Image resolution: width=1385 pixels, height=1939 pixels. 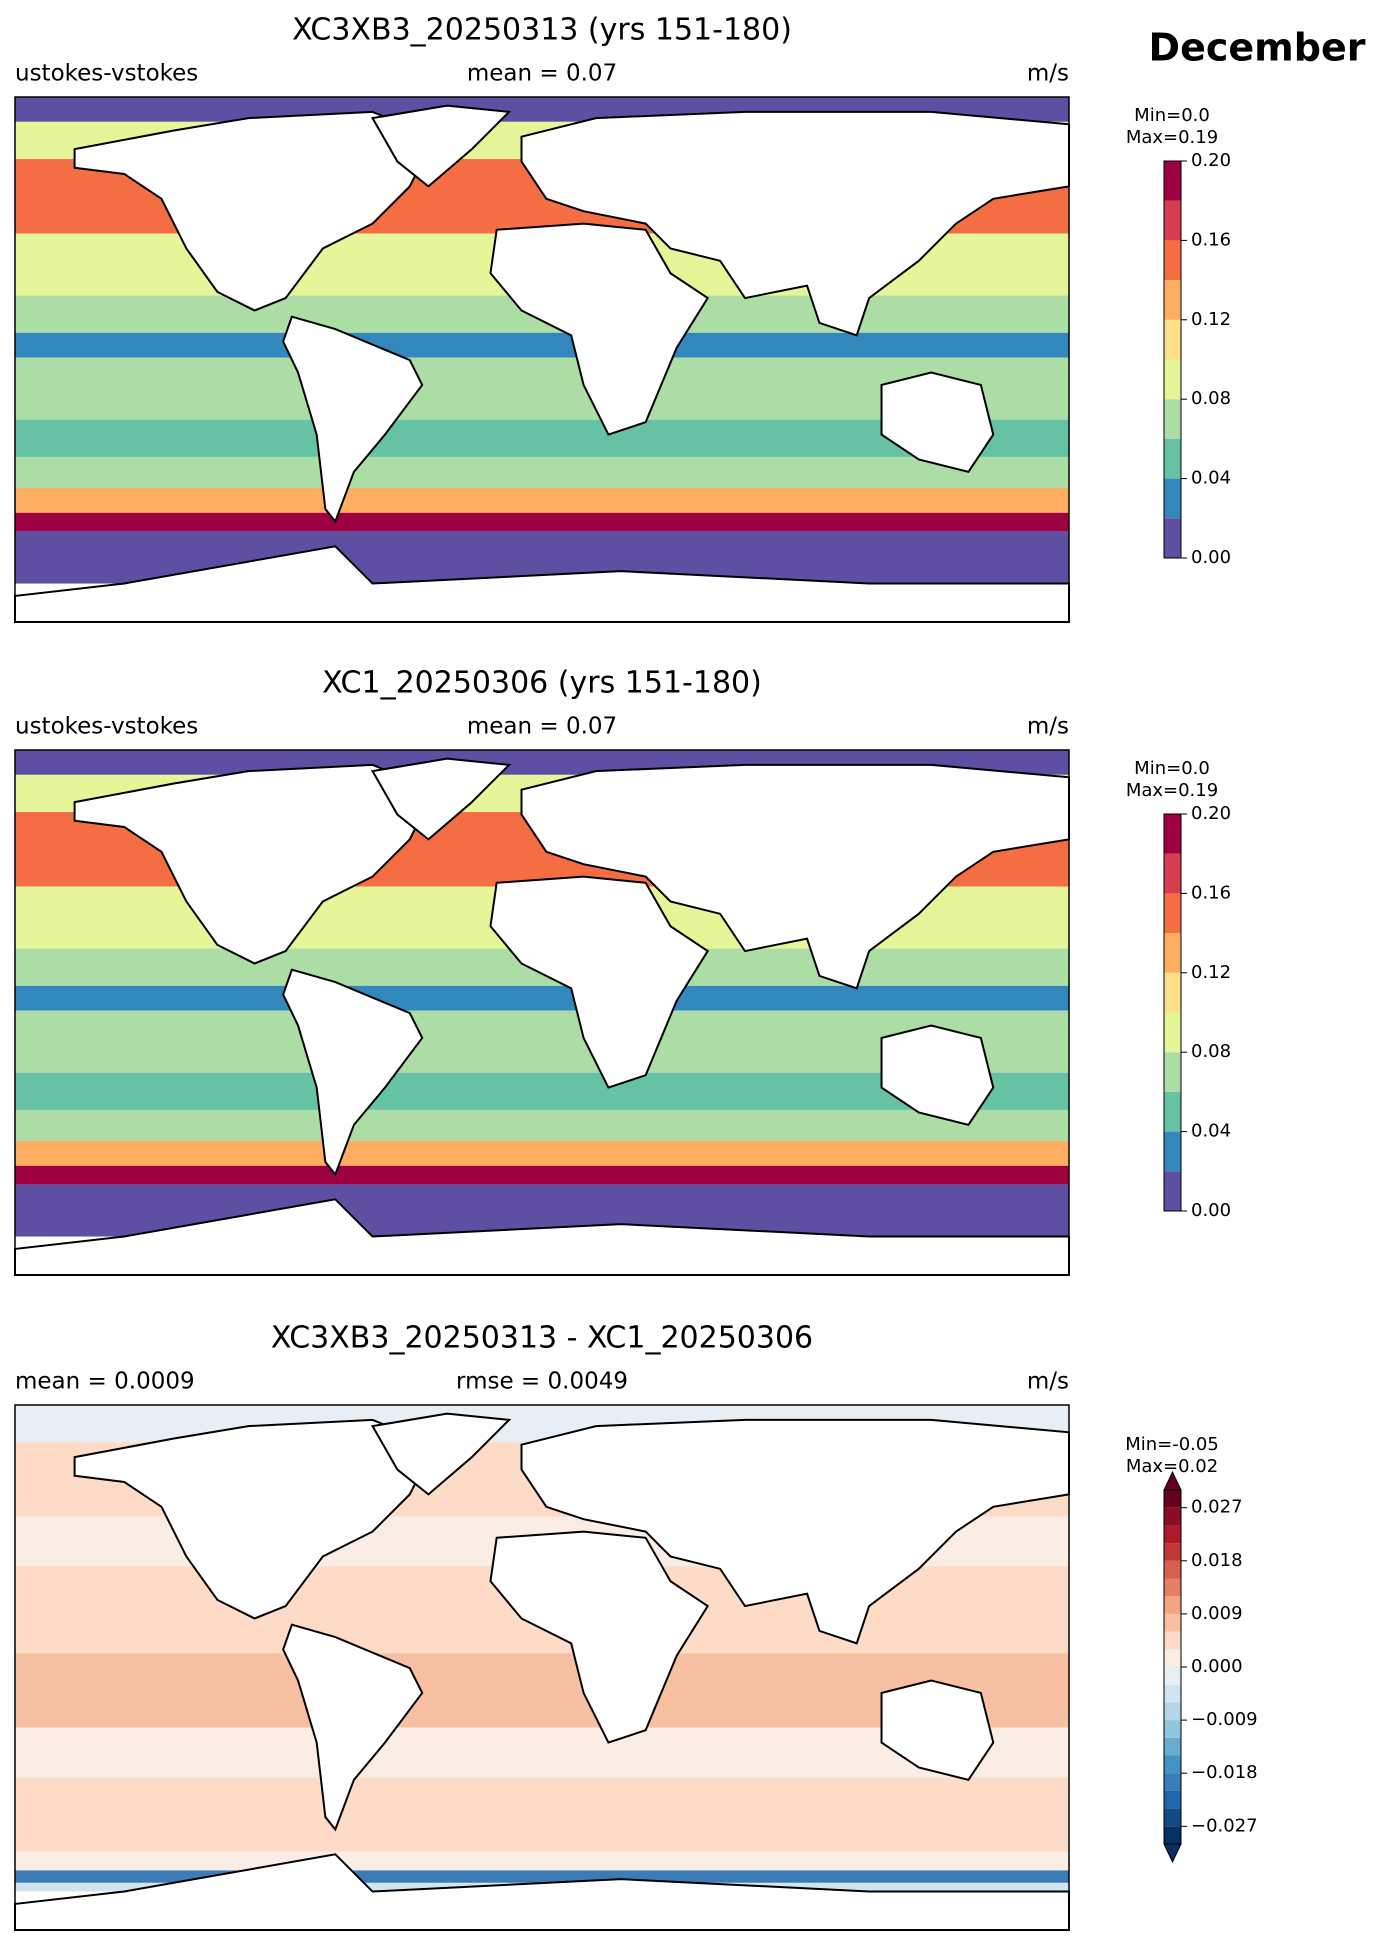 I want to click on colorbar-min: Min=-0.05, so click(x=1172, y=1444).